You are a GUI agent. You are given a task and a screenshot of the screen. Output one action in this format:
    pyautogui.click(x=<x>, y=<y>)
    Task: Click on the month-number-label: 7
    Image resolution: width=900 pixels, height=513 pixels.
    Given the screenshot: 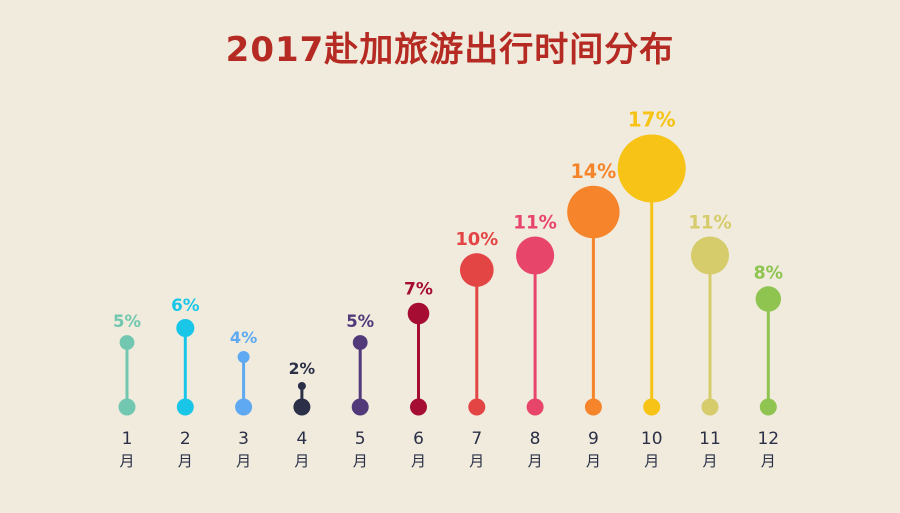 What is the action you would take?
    pyautogui.click(x=476, y=439)
    